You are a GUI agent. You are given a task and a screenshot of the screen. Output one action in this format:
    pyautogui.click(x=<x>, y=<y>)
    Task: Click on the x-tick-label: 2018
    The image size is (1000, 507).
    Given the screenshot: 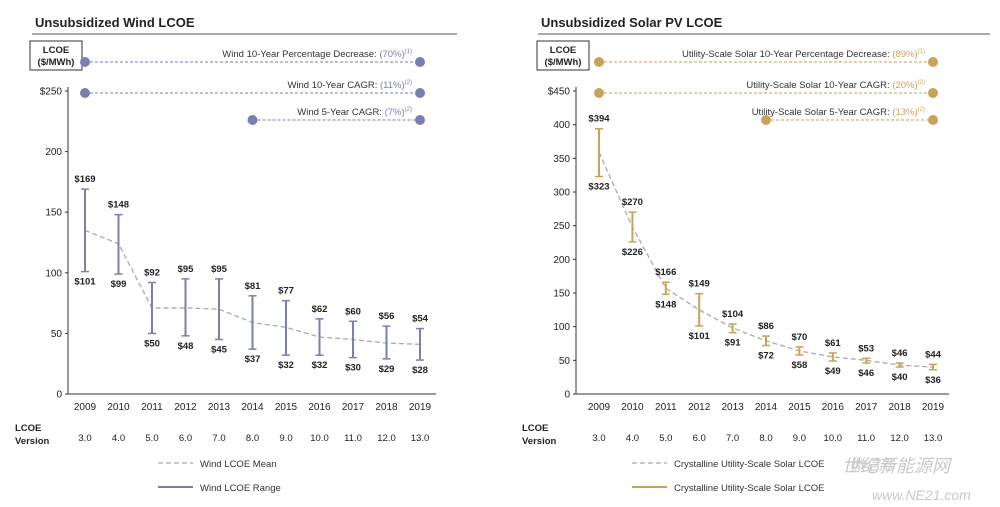 What is the action you would take?
    pyautogui.click(x=899, y=407)
    